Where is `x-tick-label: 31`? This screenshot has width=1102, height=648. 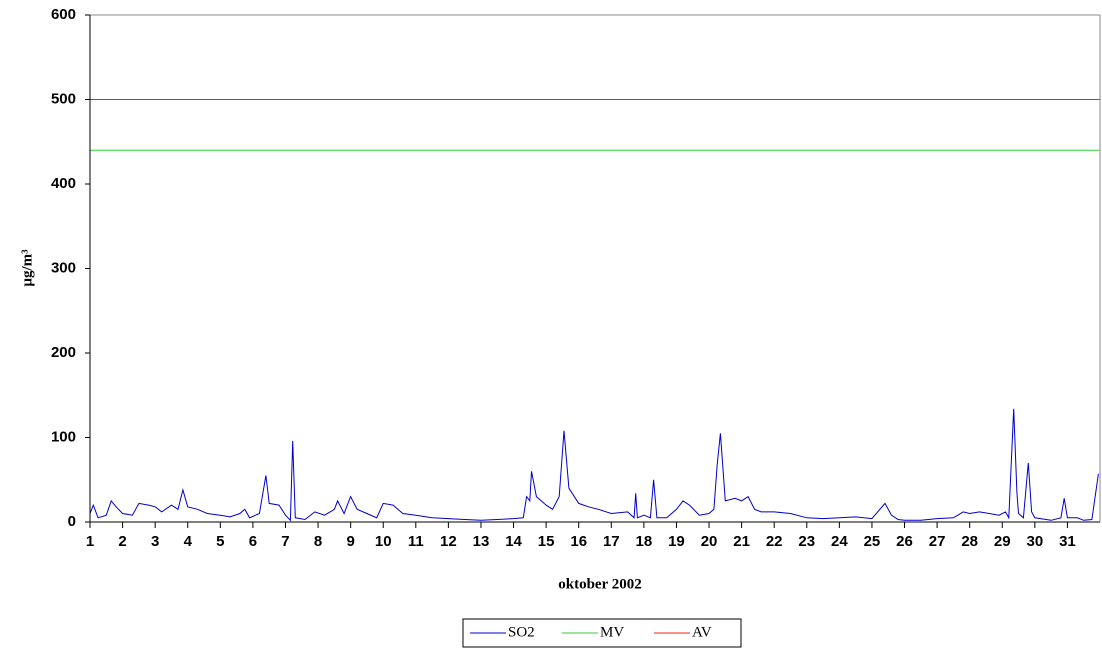
x-tick-label: 31 is located at coordinates (1067, 541).